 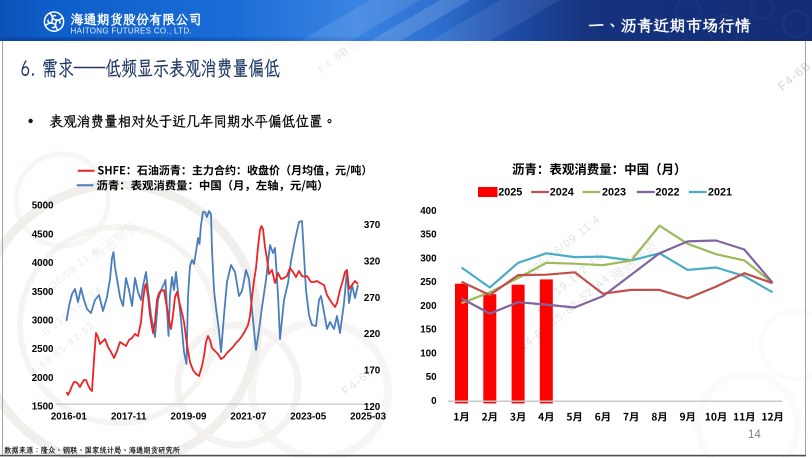 I want to click on svg-text: 2019-09, so click(x=189, y=417).